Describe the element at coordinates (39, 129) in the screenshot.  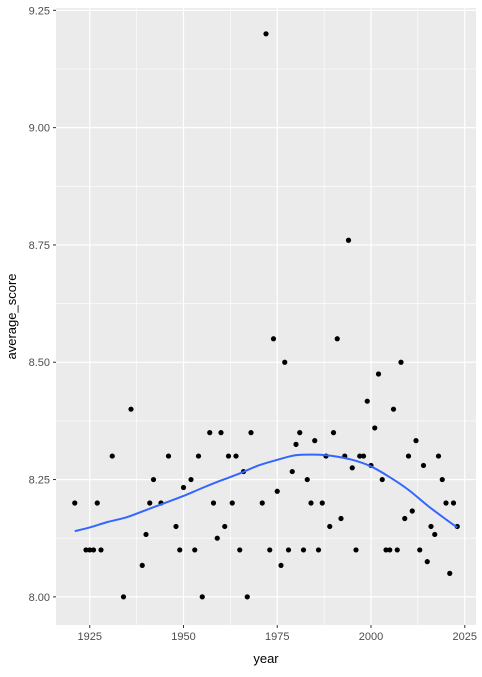
I see `y-tick-label: 9.00` at that location.